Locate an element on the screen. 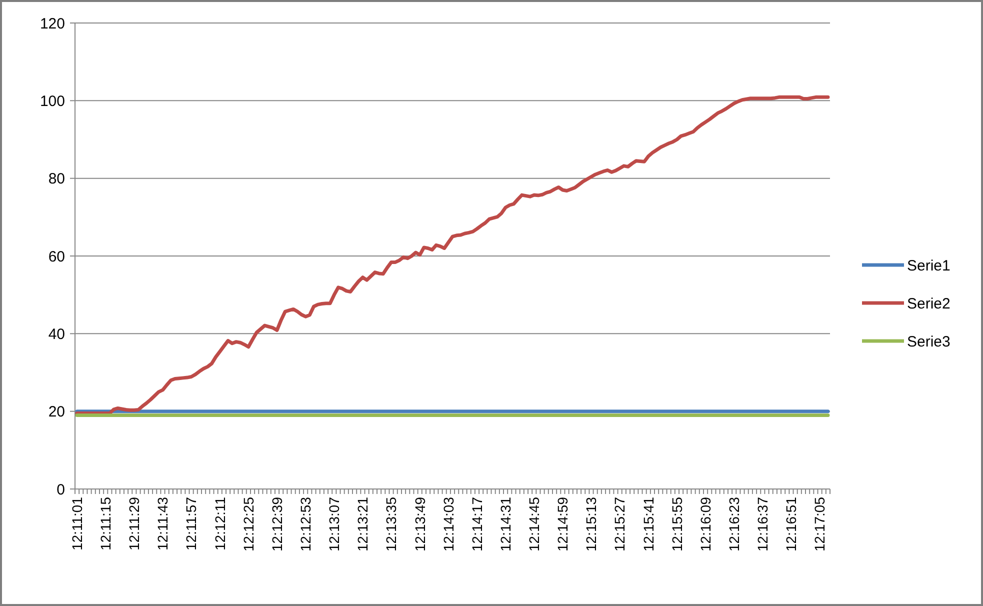 The image size is (983, 606). y-tick-label: 60 is located at coordinates (56, 257).